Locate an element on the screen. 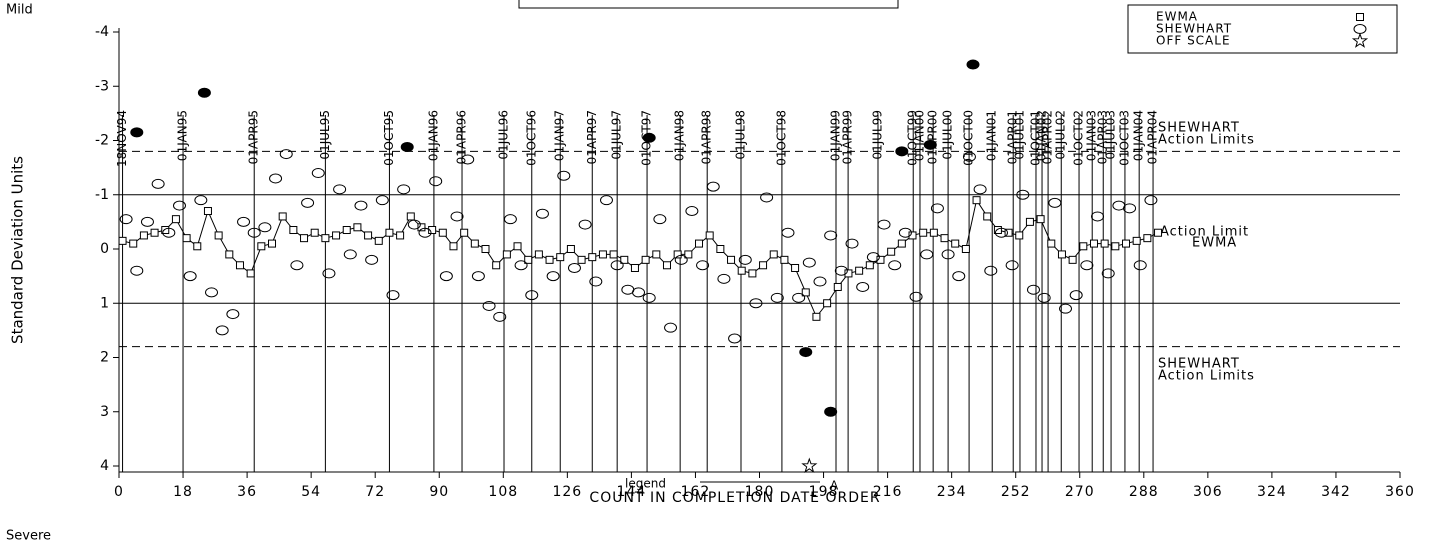 The image size is (1436, 544). y-tick-label: -3 is located at coordinates (102, 86).